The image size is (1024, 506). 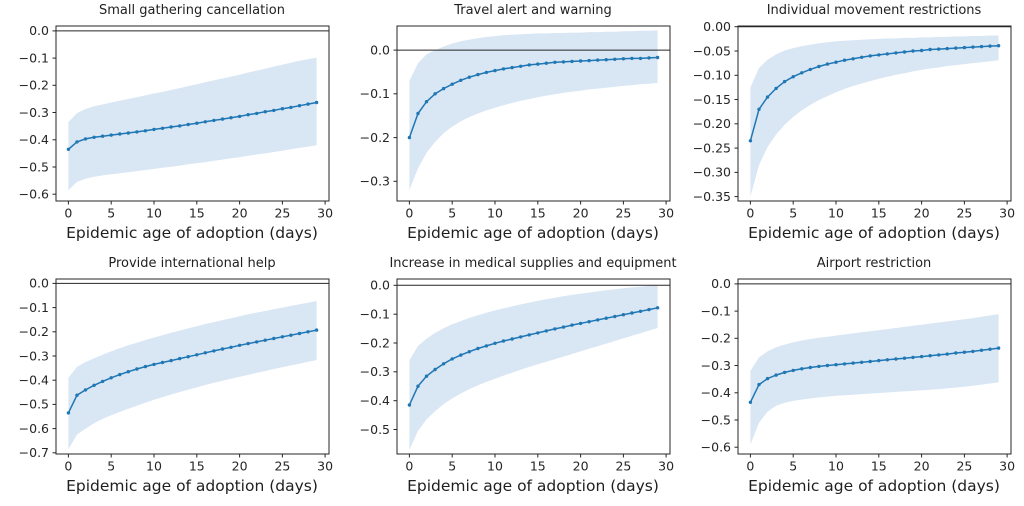 What do you see at coordinates (192, 10) in the screenshot?
I see `chart-title: Small gathering cancellation` at bounding box center [192, 10].